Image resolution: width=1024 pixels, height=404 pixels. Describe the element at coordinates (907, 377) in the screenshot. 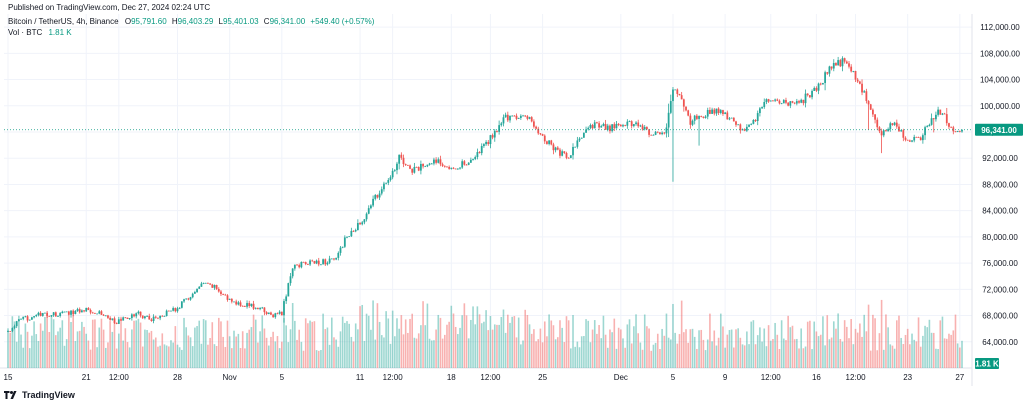

I see `time-tick-label: 23` at that location.